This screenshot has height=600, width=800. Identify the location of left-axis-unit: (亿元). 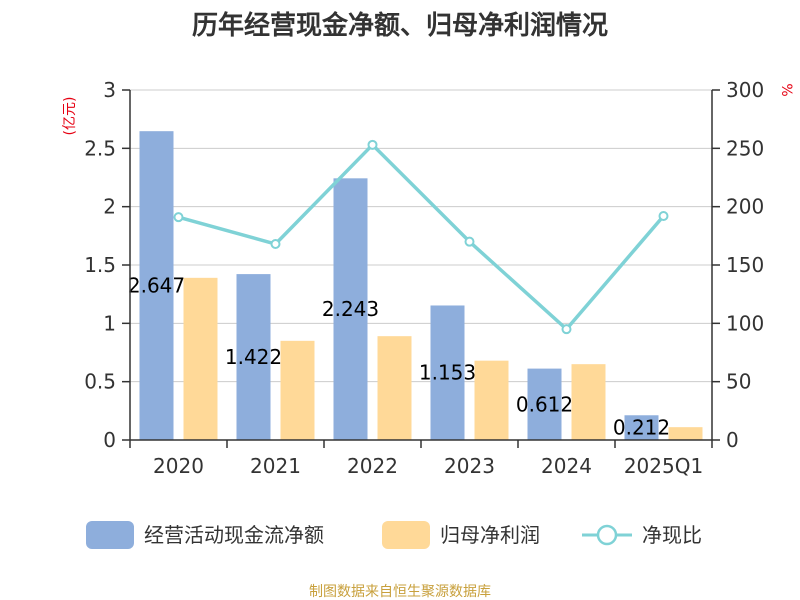
(70, 116).